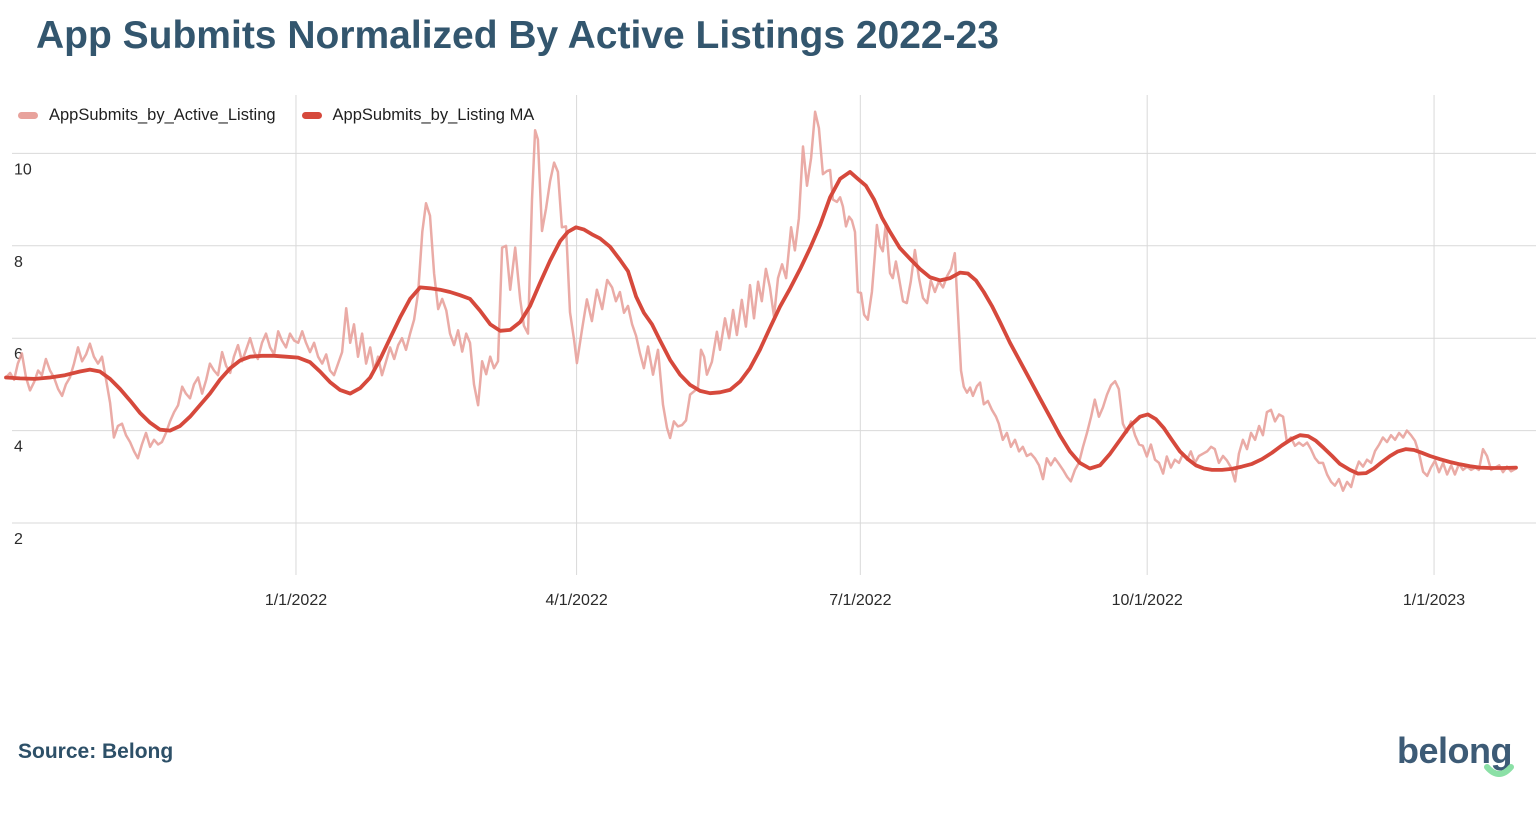 The image size is (1536, 816). What do you see at coordinates (23, 169) in the screenshot?
I see `y-tick-label: 10` at bounding box center [23, 169].